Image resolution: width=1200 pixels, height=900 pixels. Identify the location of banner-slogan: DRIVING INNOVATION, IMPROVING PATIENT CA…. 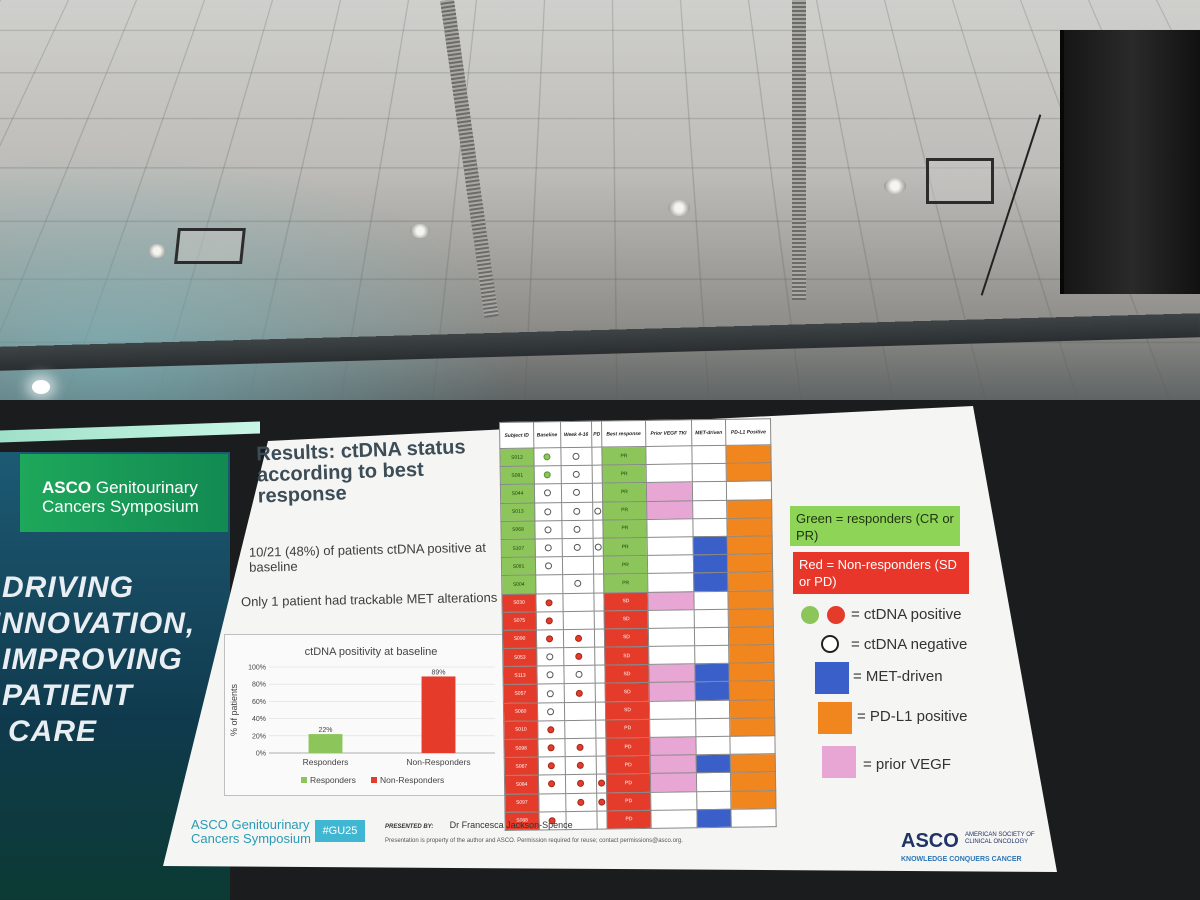
(116, 660).